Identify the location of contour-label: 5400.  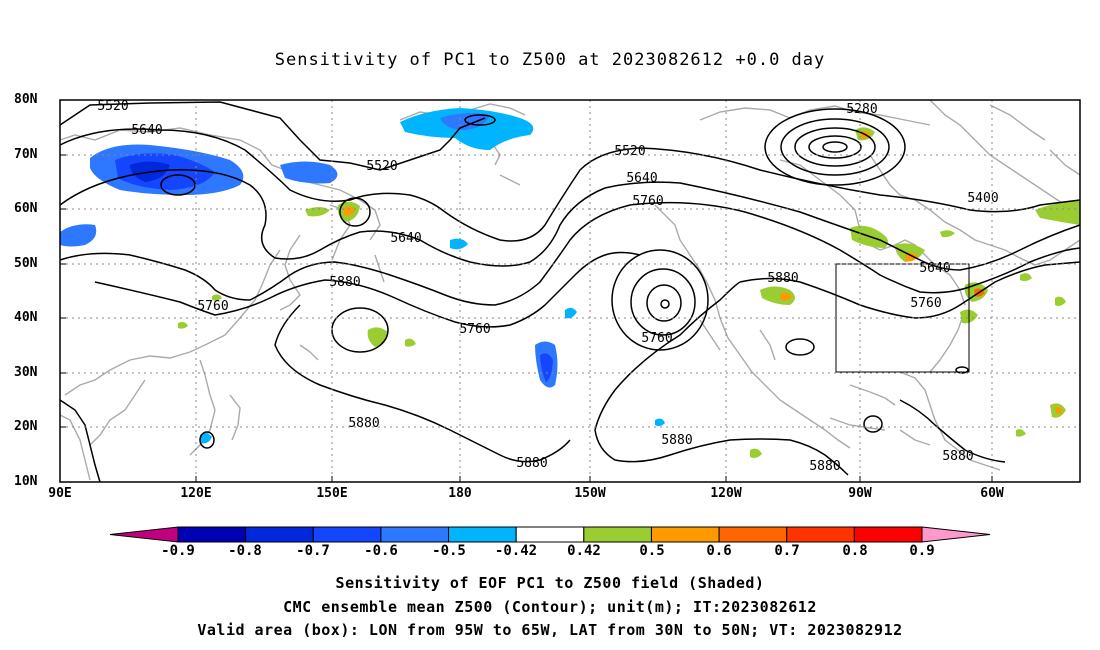
(982, 198).